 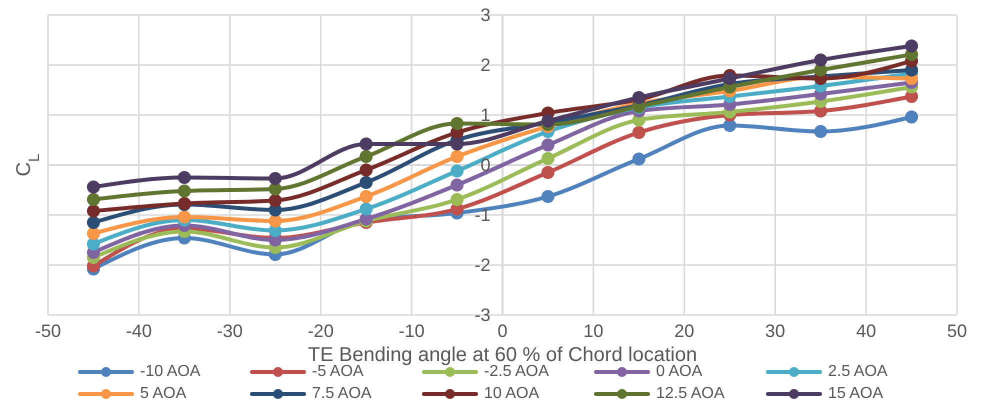 What do you see at coordinates (139, 331) in the screenshot?
I see `x-tick-label: -40` at bounding box center [139, 331].